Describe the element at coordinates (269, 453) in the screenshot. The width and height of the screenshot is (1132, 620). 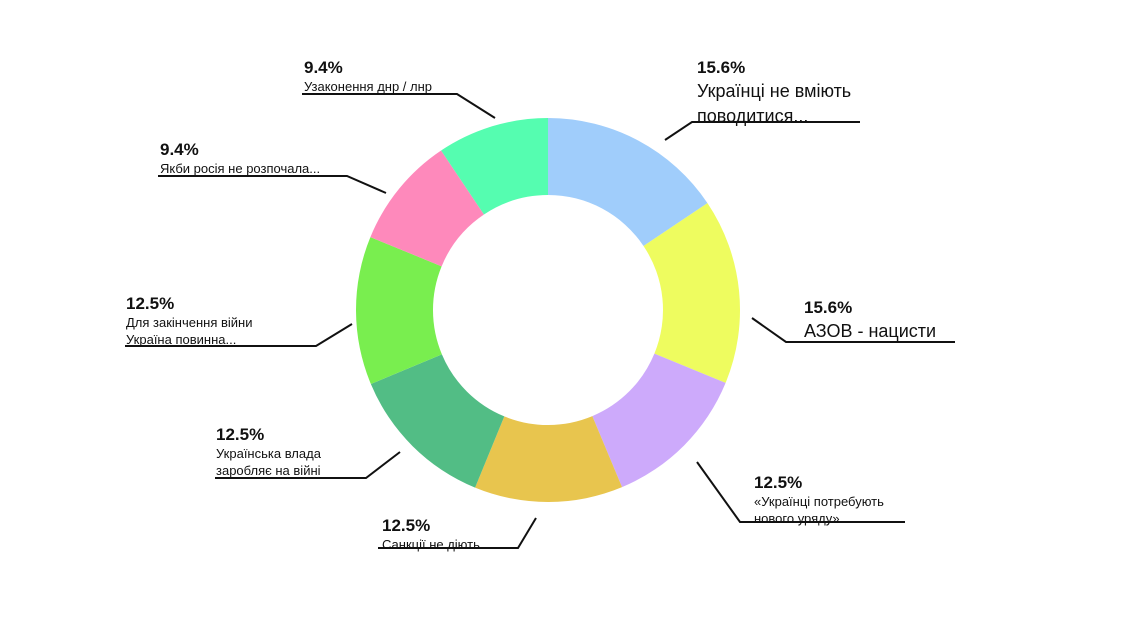
I see `slice-name-label-5-line-1: Українська влада` at that location.